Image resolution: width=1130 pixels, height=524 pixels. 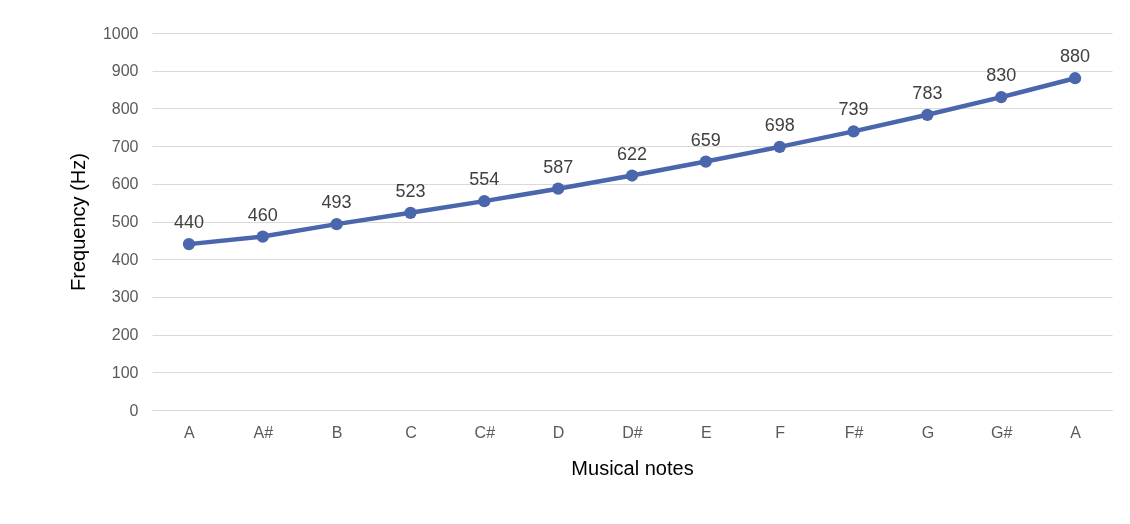 I want to click on data-label: 493, so click(x=336, y=202).